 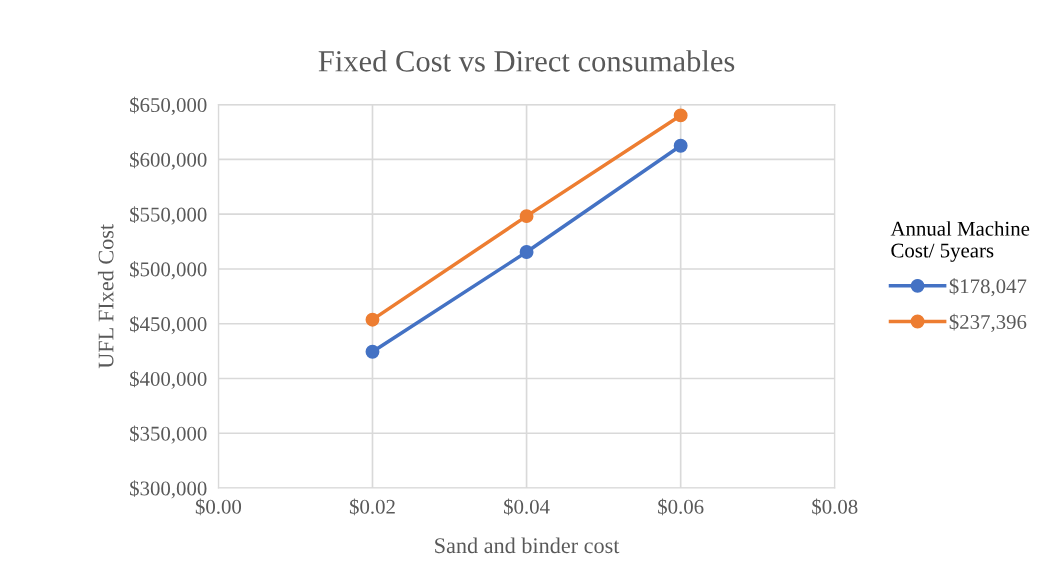 What do you see at coordinates (218, 507) in the screenshot?
I see `x-tick-label: $0.00` at bounding box center [218, 507].